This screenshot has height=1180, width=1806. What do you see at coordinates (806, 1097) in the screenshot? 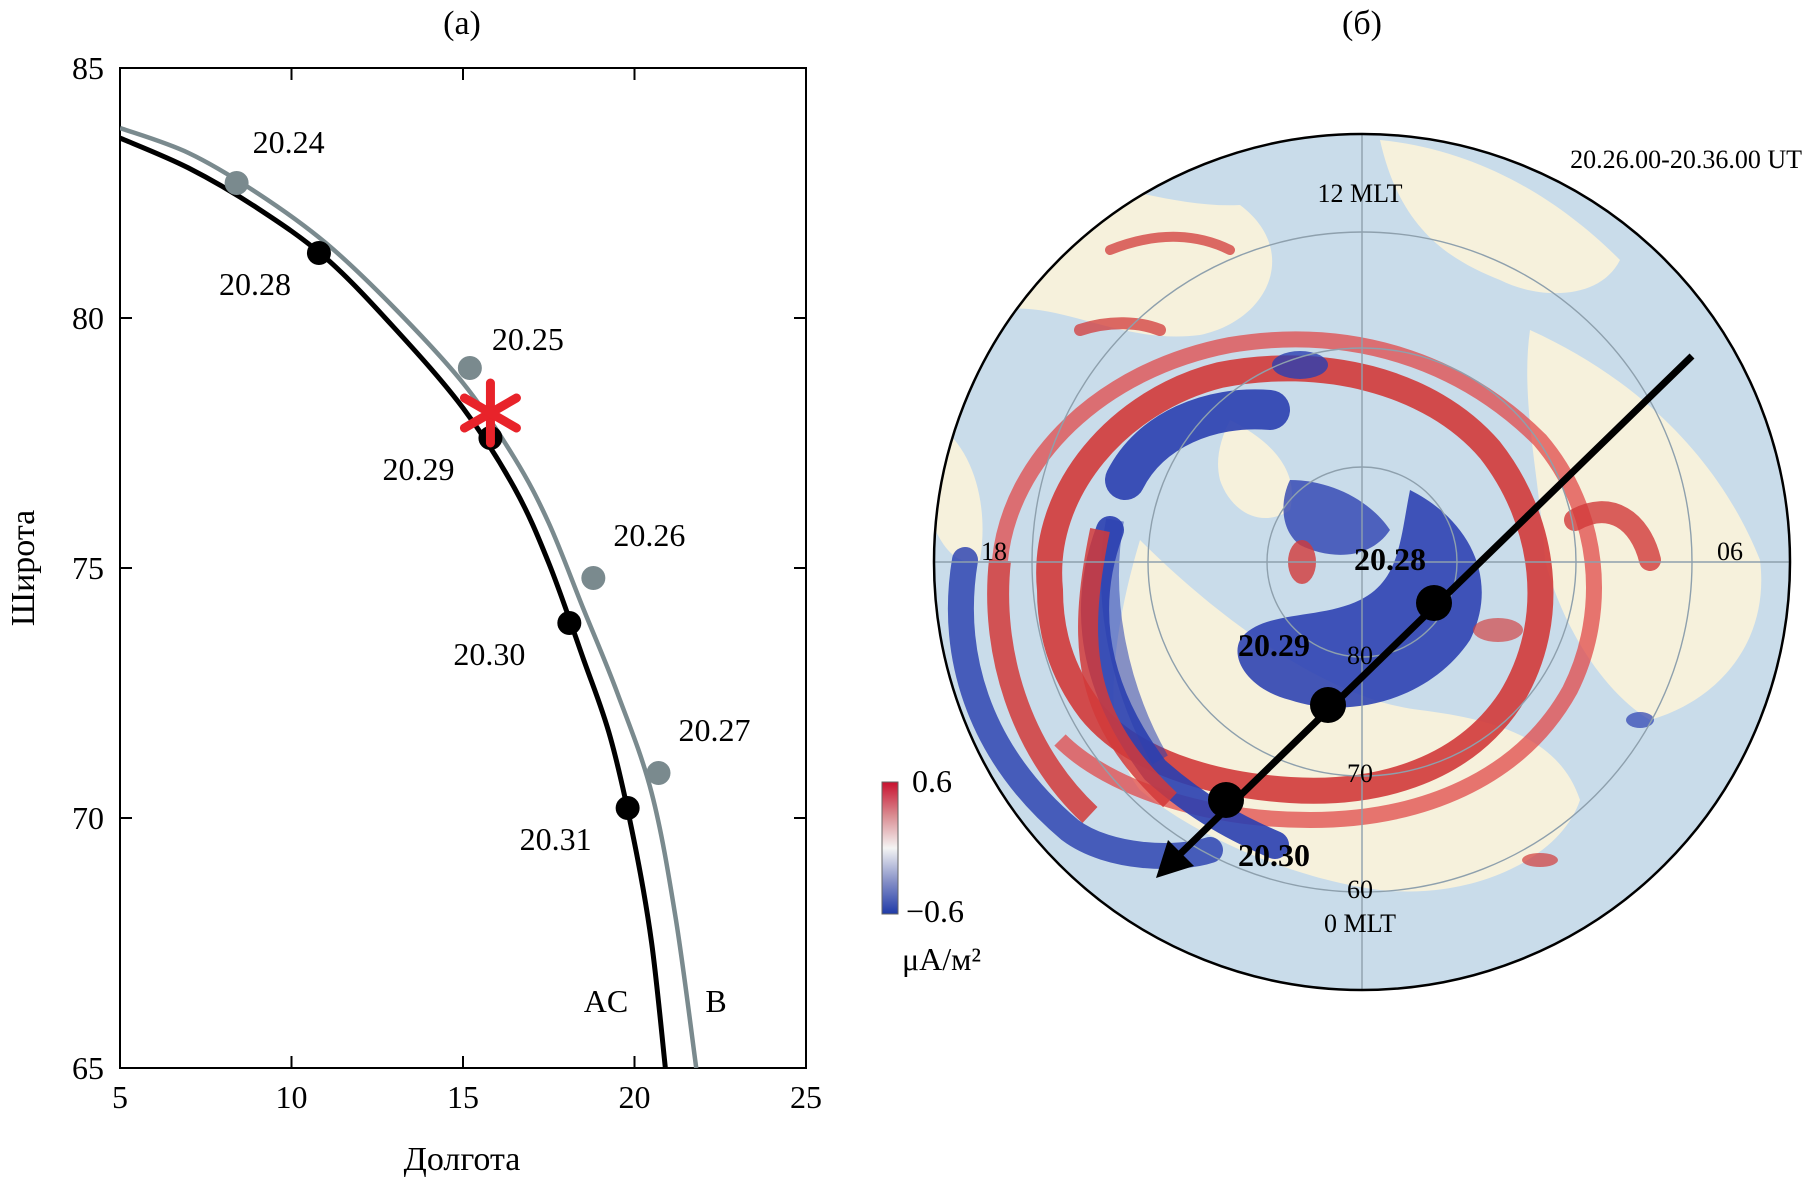
I see `x-tick-label: 25` at bounding box center [806, 1097].